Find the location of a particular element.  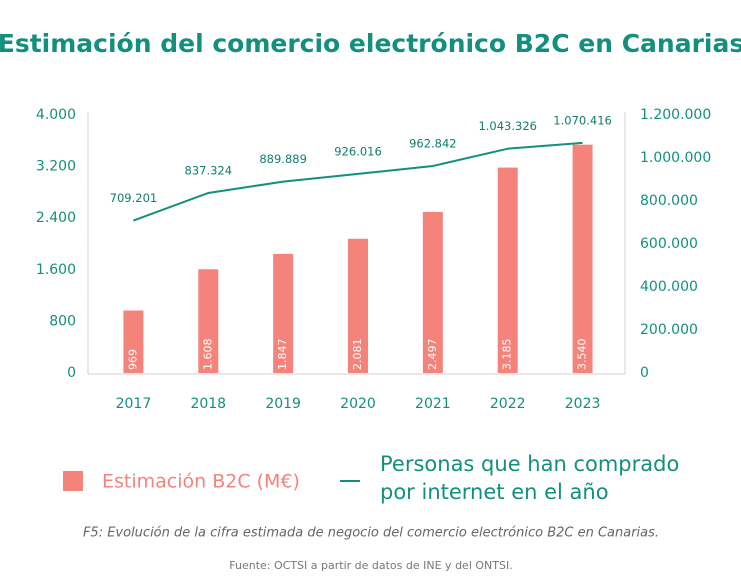

y2-tick-label: 800.000 is located at coordinates (669, 201).